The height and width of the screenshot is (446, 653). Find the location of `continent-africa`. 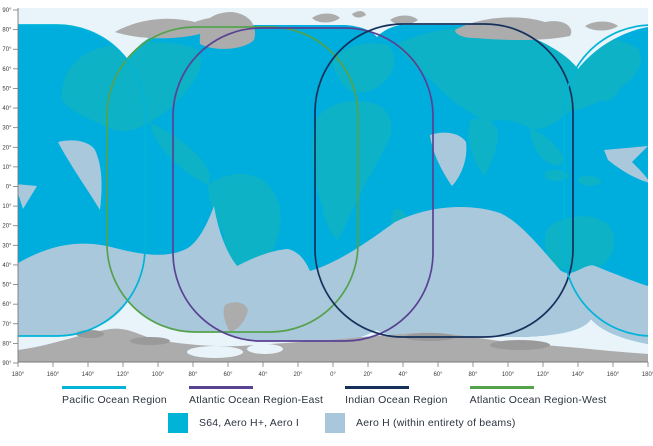

continent-africa is located at coordinates (352, 170).